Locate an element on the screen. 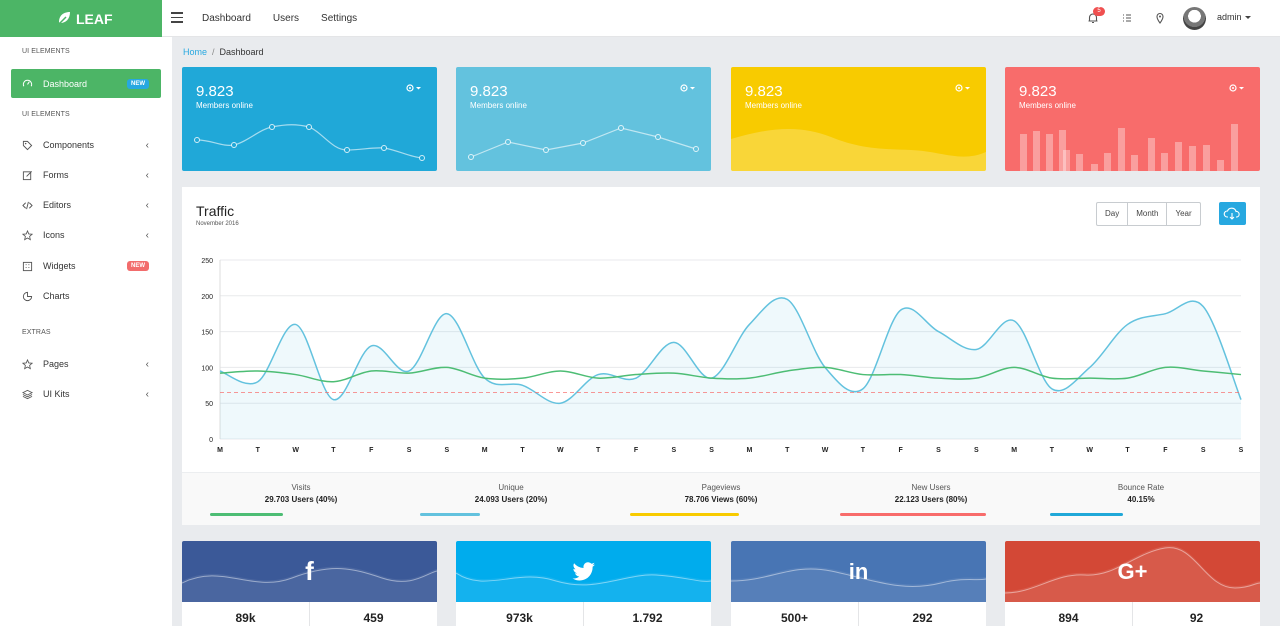  kpi-pageviews: Pageviews 78.706 Views (60%) is located at coordinates (721, 499).